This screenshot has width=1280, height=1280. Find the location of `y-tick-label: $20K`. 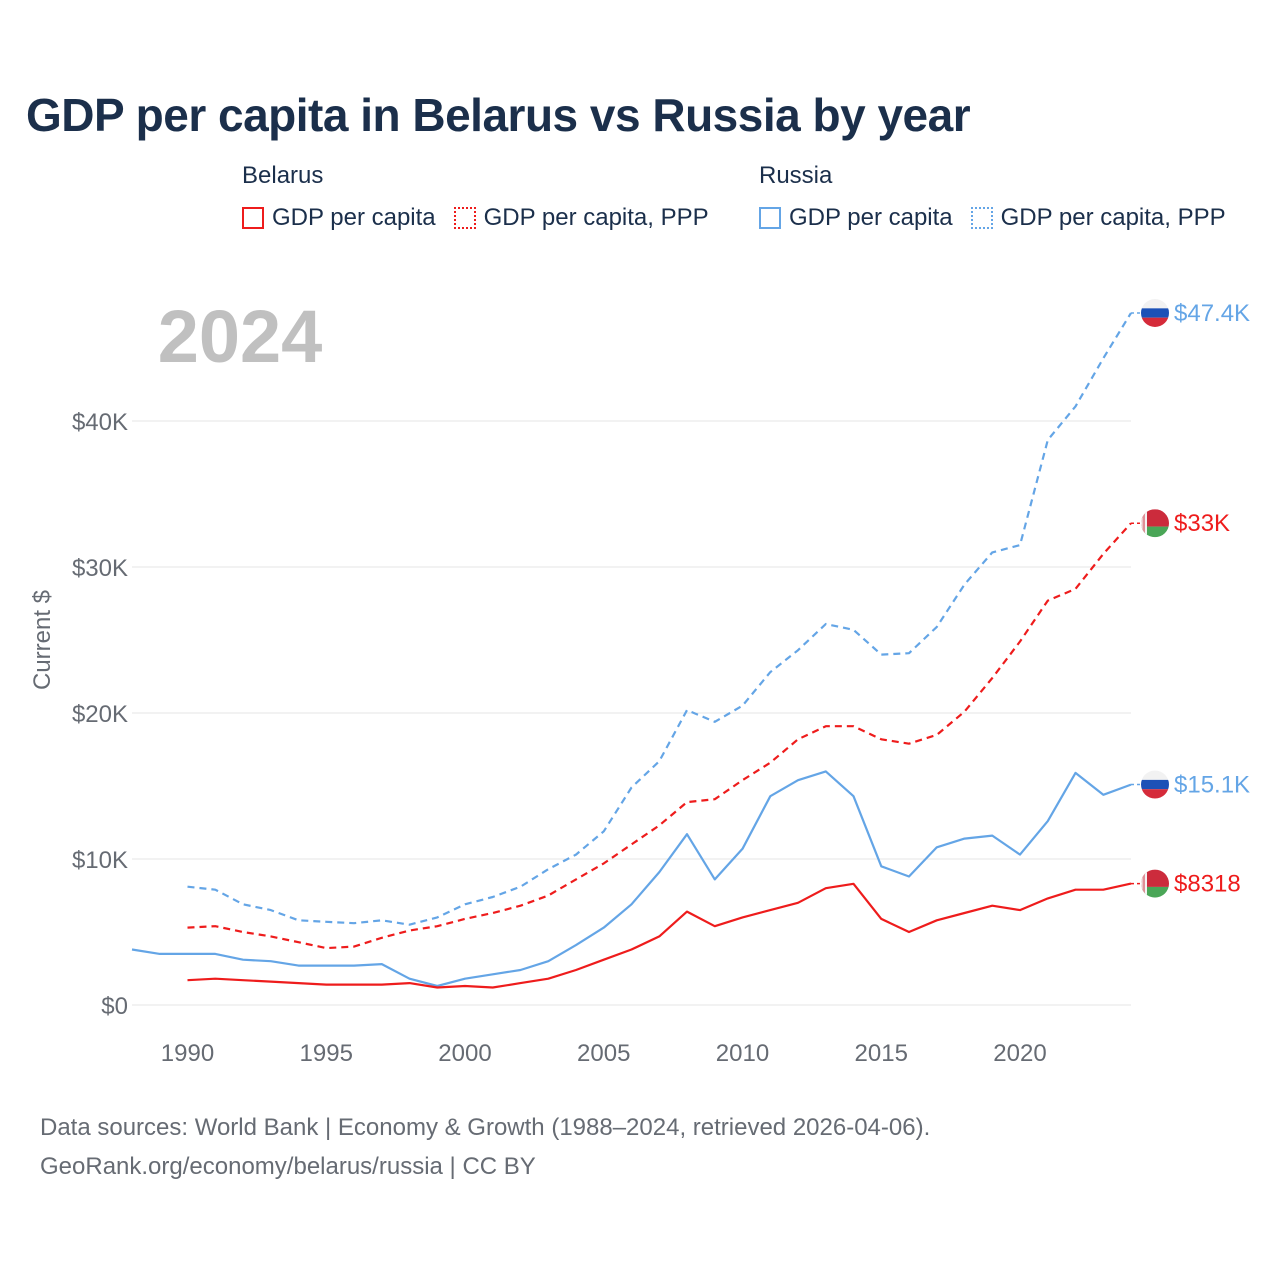

y-tick-label: $20K is located at coordinates (100, 714).